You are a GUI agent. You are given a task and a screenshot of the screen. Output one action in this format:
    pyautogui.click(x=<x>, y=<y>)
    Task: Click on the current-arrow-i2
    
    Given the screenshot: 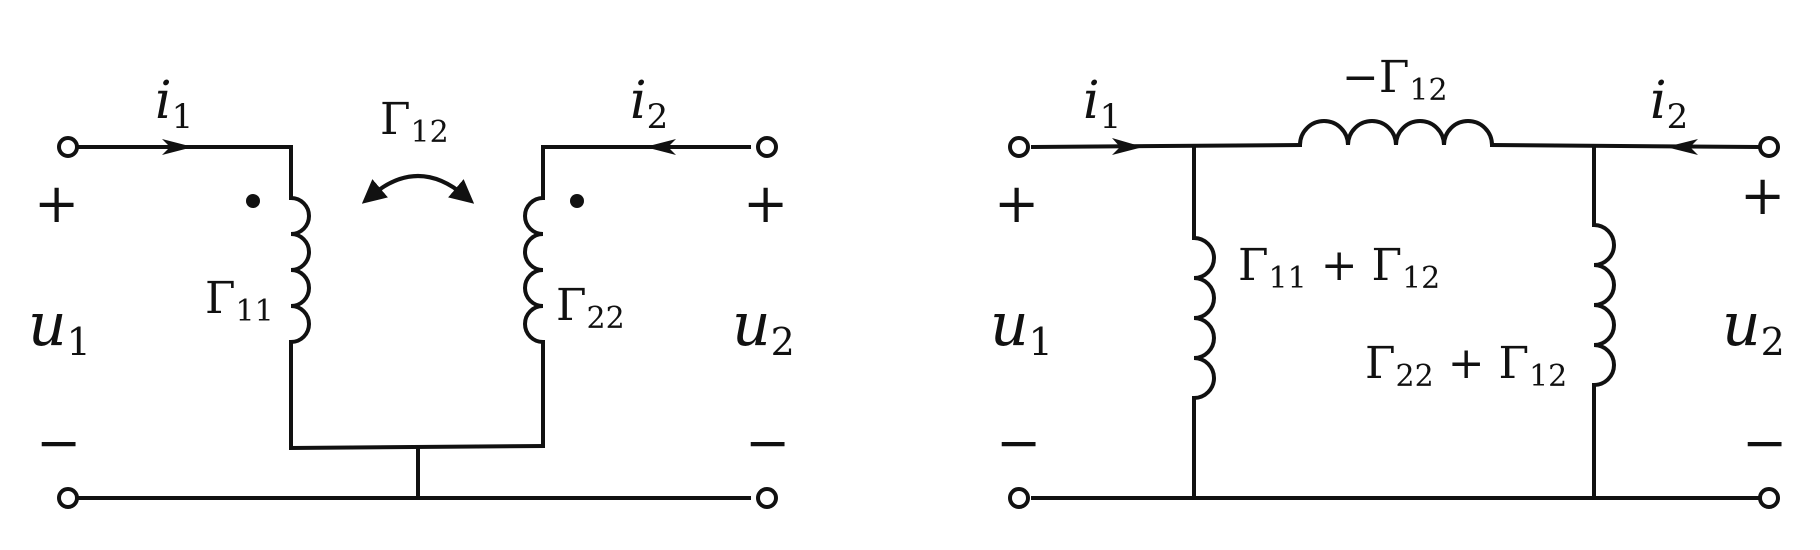 What is the action you would take?
    pyautogui.click(x=660, y=147)
    